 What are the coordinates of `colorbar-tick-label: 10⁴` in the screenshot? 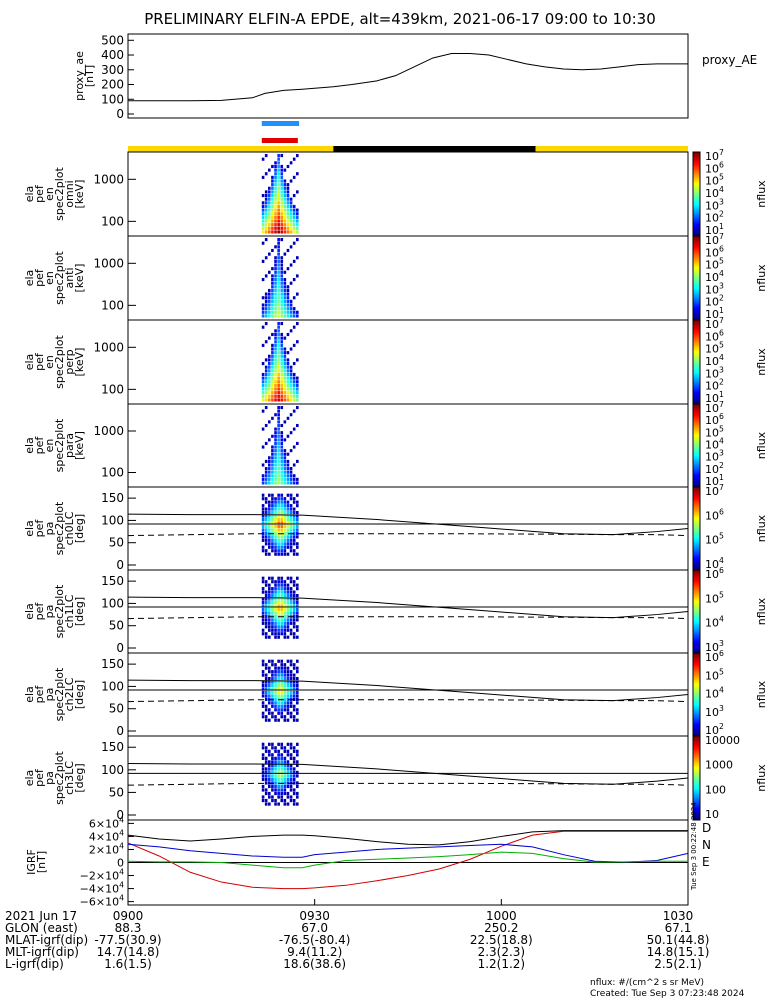 It's located at (714, 276).